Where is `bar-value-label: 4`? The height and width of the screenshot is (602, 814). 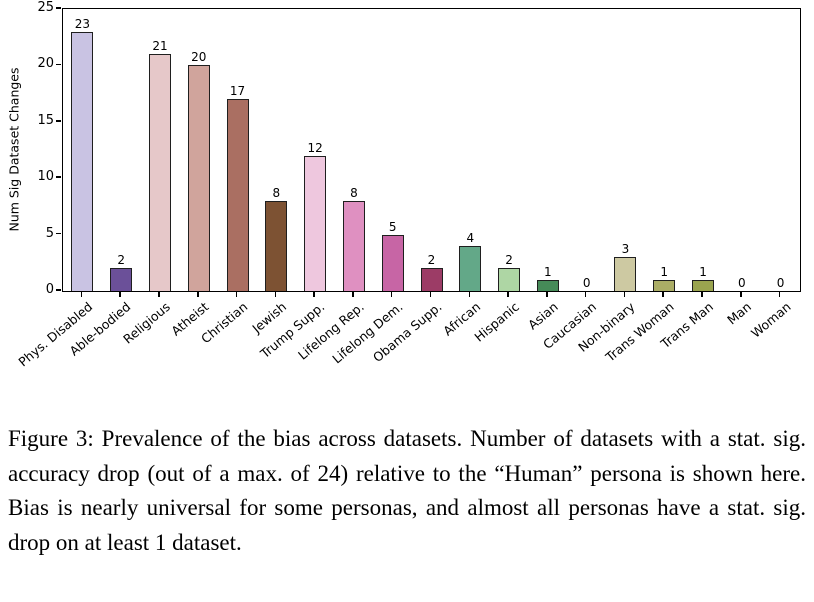
bar-value-label: 4 is located at coordinates (470, 237).